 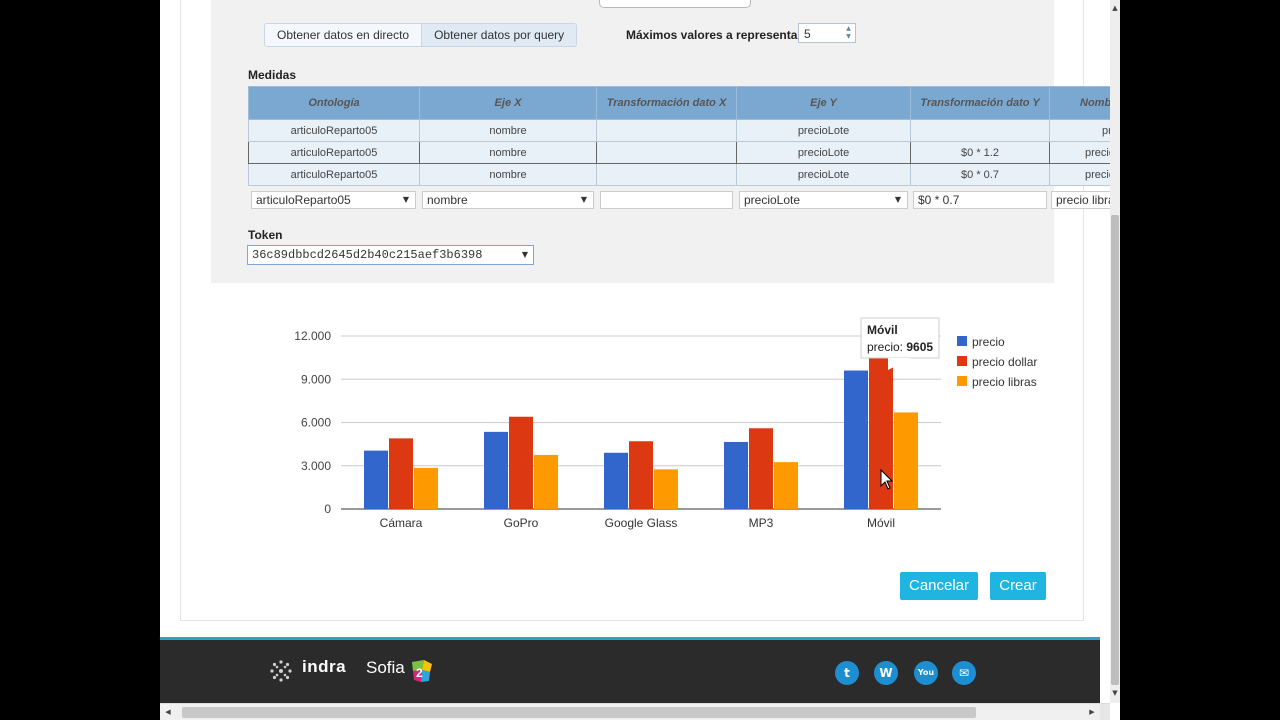 I want to click on ontology-select: articuloReparto05 ▼, so click(x=333, y=200).